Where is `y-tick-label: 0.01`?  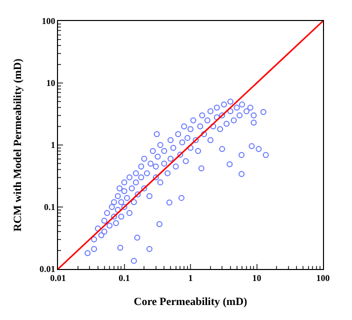
y-tick-label: 0.01 is located at coordinates (47, 269).